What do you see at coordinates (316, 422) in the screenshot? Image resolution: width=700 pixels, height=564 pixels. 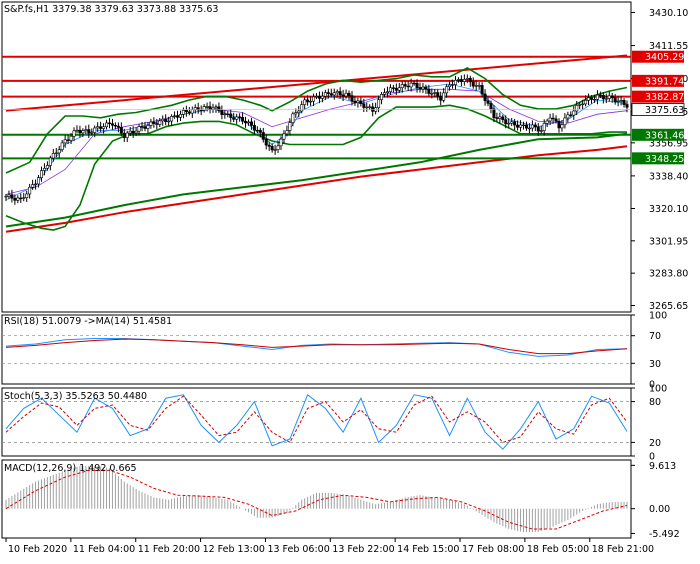 I see `stoch-series-0-line` at bounding box center [316, 422].